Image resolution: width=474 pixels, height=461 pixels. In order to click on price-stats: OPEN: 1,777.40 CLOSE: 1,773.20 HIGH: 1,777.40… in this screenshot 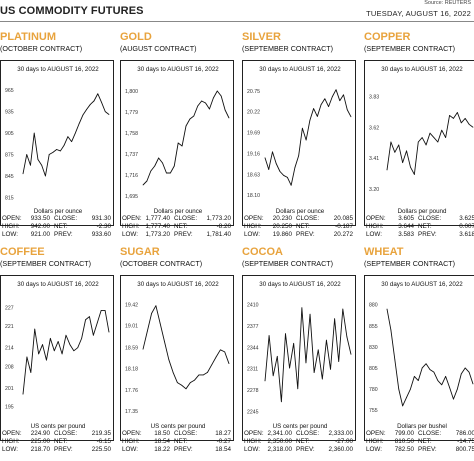, I will do `click(177, 227)`.